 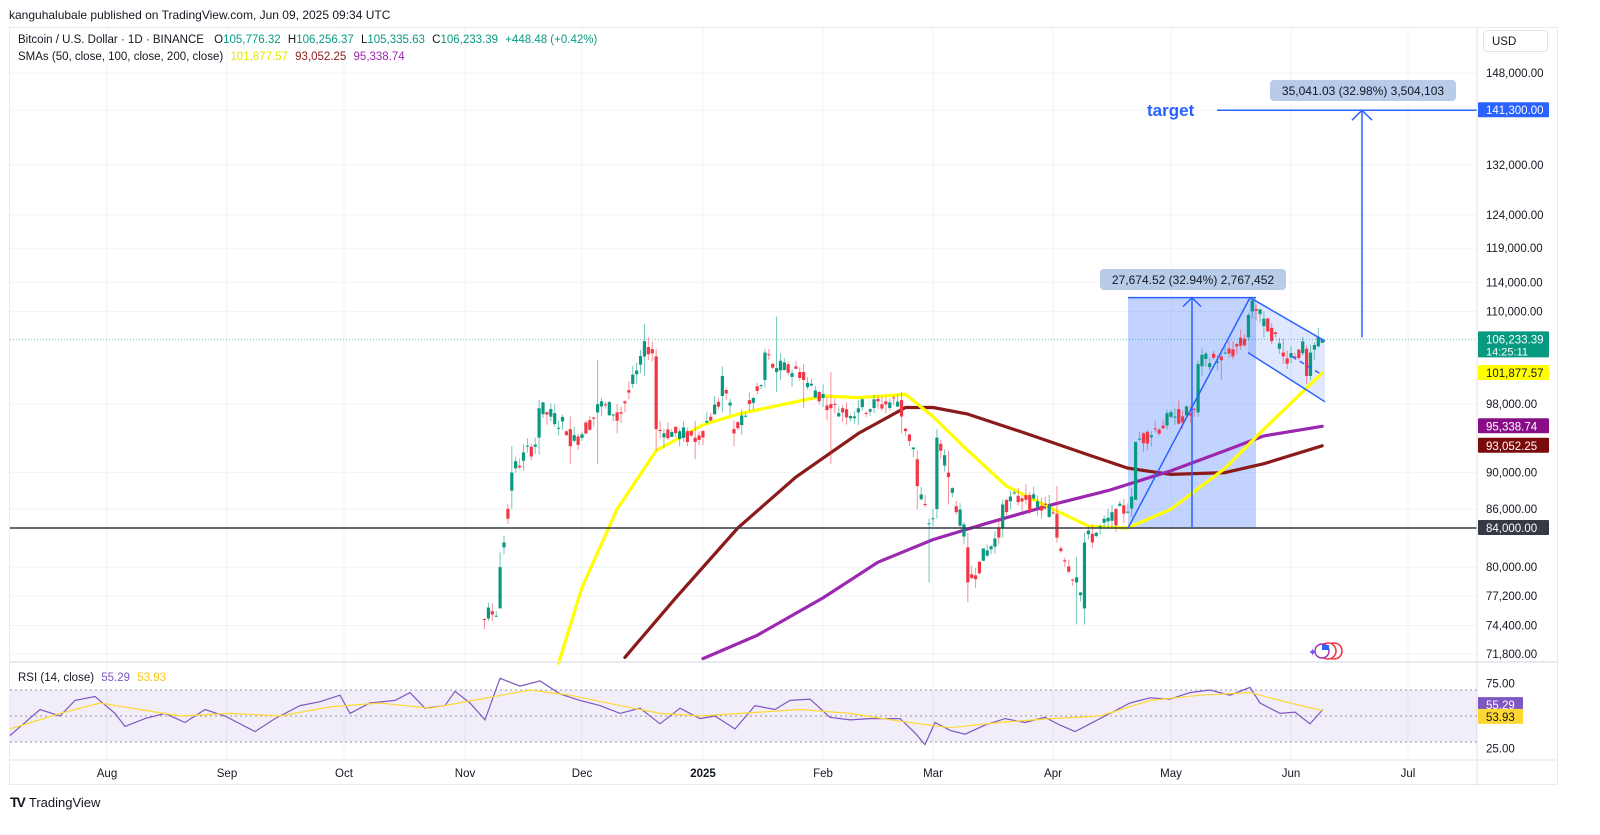 What do you see at coordinates (1511, 529) in the screenshot?
I see `price-label-text: 84,000.00` at bounding box center [1511, 529].